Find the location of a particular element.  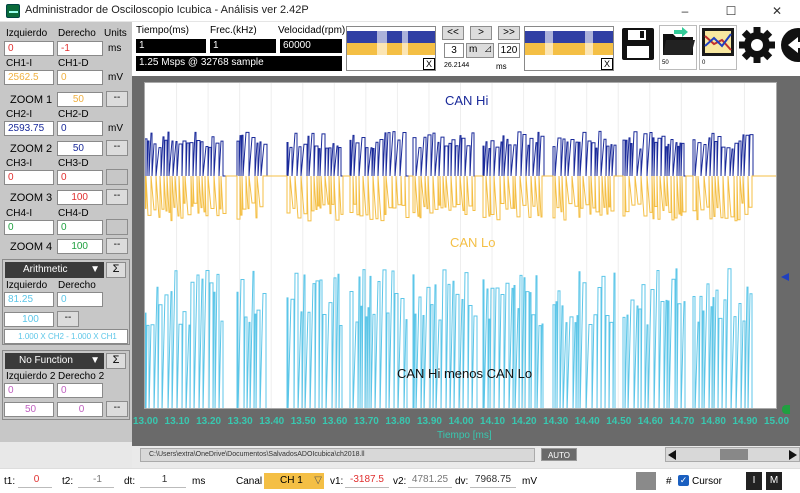

zoom3-input: 100 is located at coordinates (80, 197).